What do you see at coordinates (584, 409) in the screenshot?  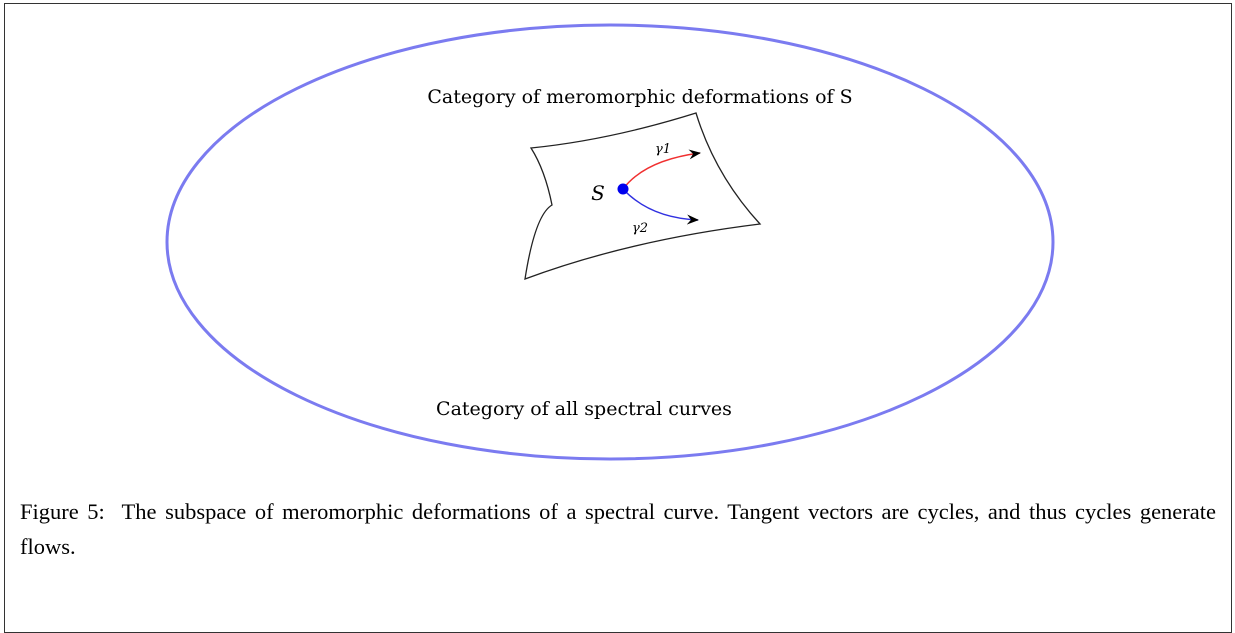 I see `outer-label: Category of all spectral curves` at bounding box center [584, 409].